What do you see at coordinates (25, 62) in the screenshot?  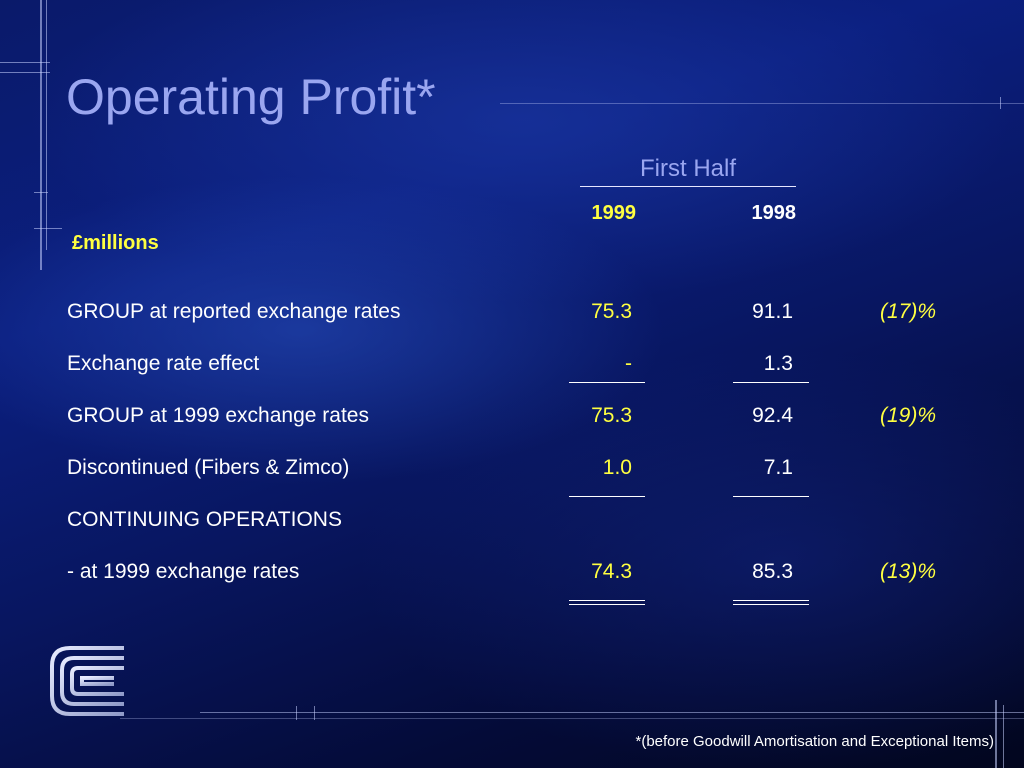 I see `frame-line-left-tick` at bounding box center [25, 62].